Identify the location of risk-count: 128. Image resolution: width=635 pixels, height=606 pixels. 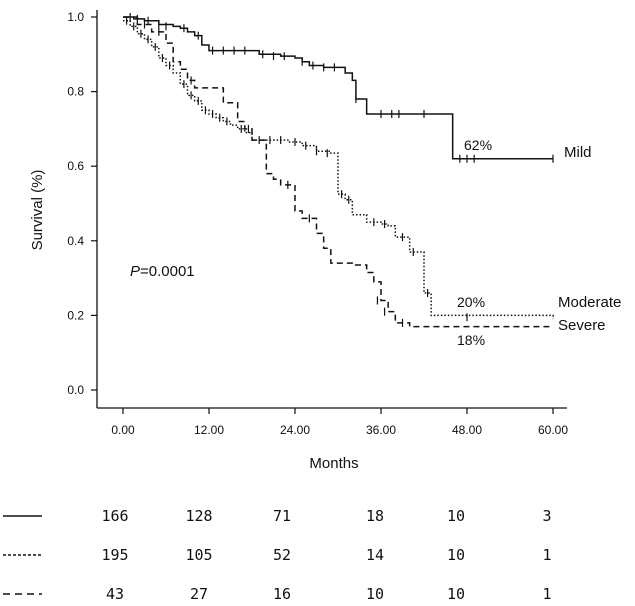
(198, 516).